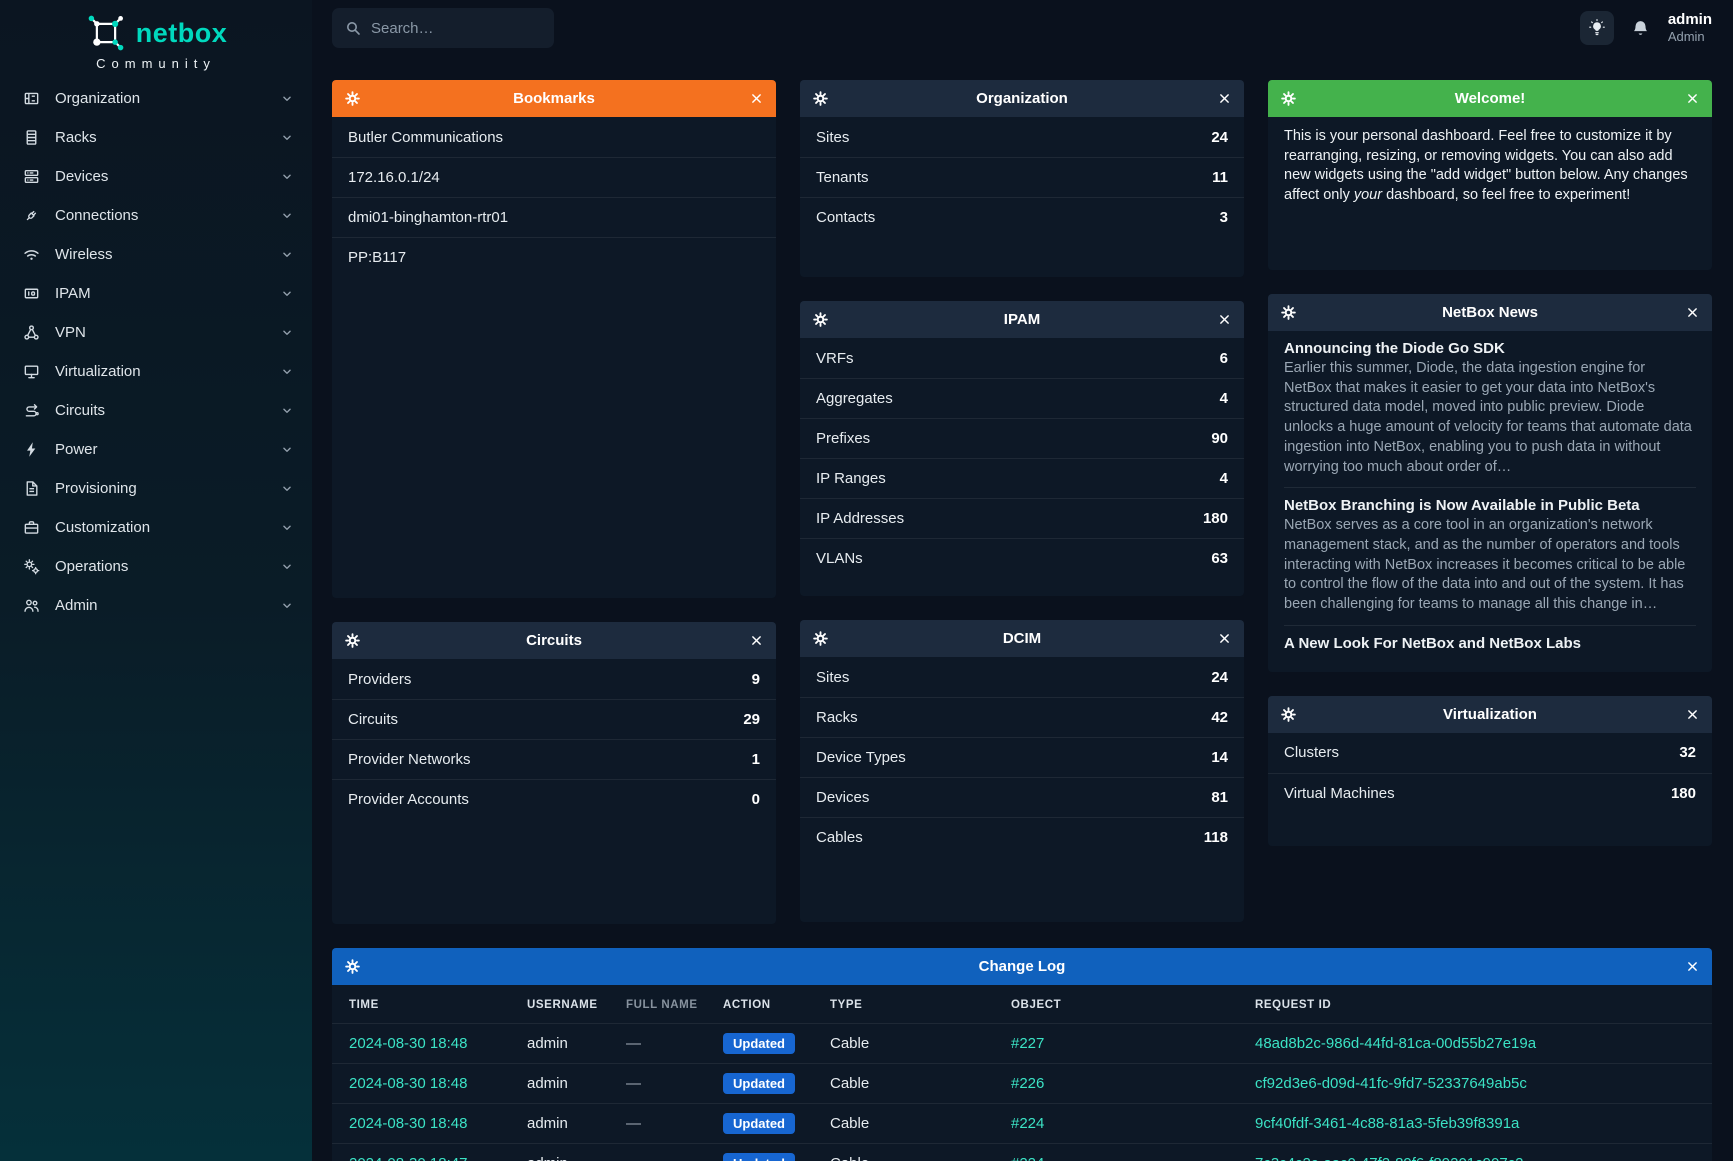 Image resolution: width=1733 pixels, height=1161 pixels. What do you see at coordinates (156, 371) in the screenshot?
I see `sidebar-item-virtualization: Virtualization` at bounding box center [156, 371].